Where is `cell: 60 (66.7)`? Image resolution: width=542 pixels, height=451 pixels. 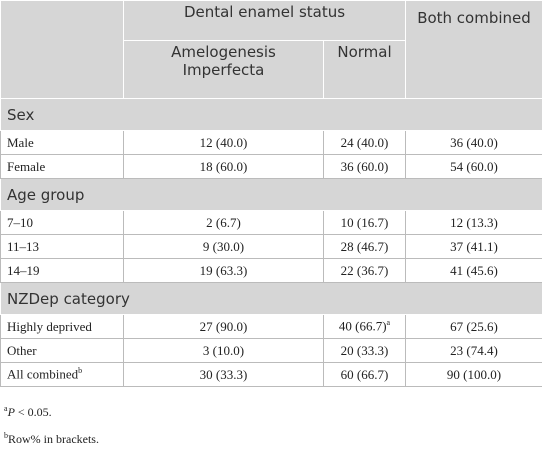 cell: 60 (66.7) is located at coordinates (365, 375).